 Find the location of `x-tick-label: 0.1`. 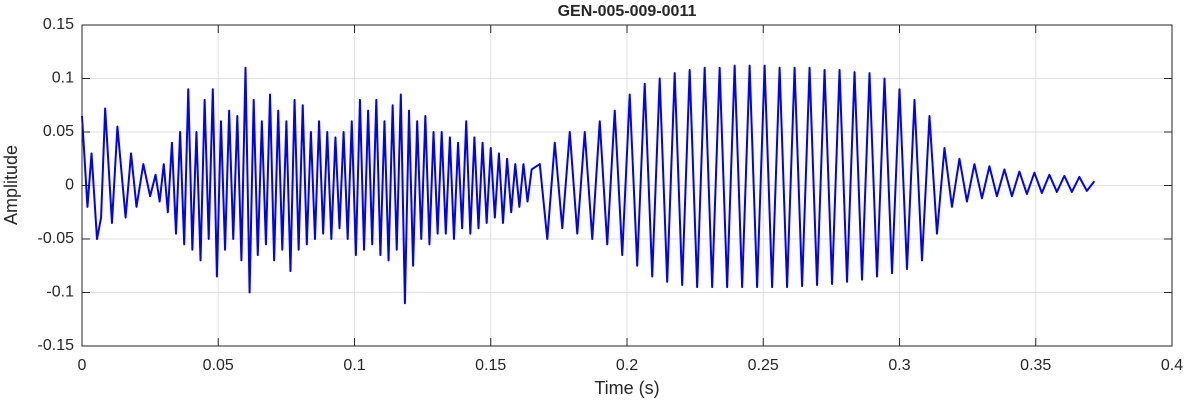

x-tick-label: 0.1 is located at coordinates (354, 365).